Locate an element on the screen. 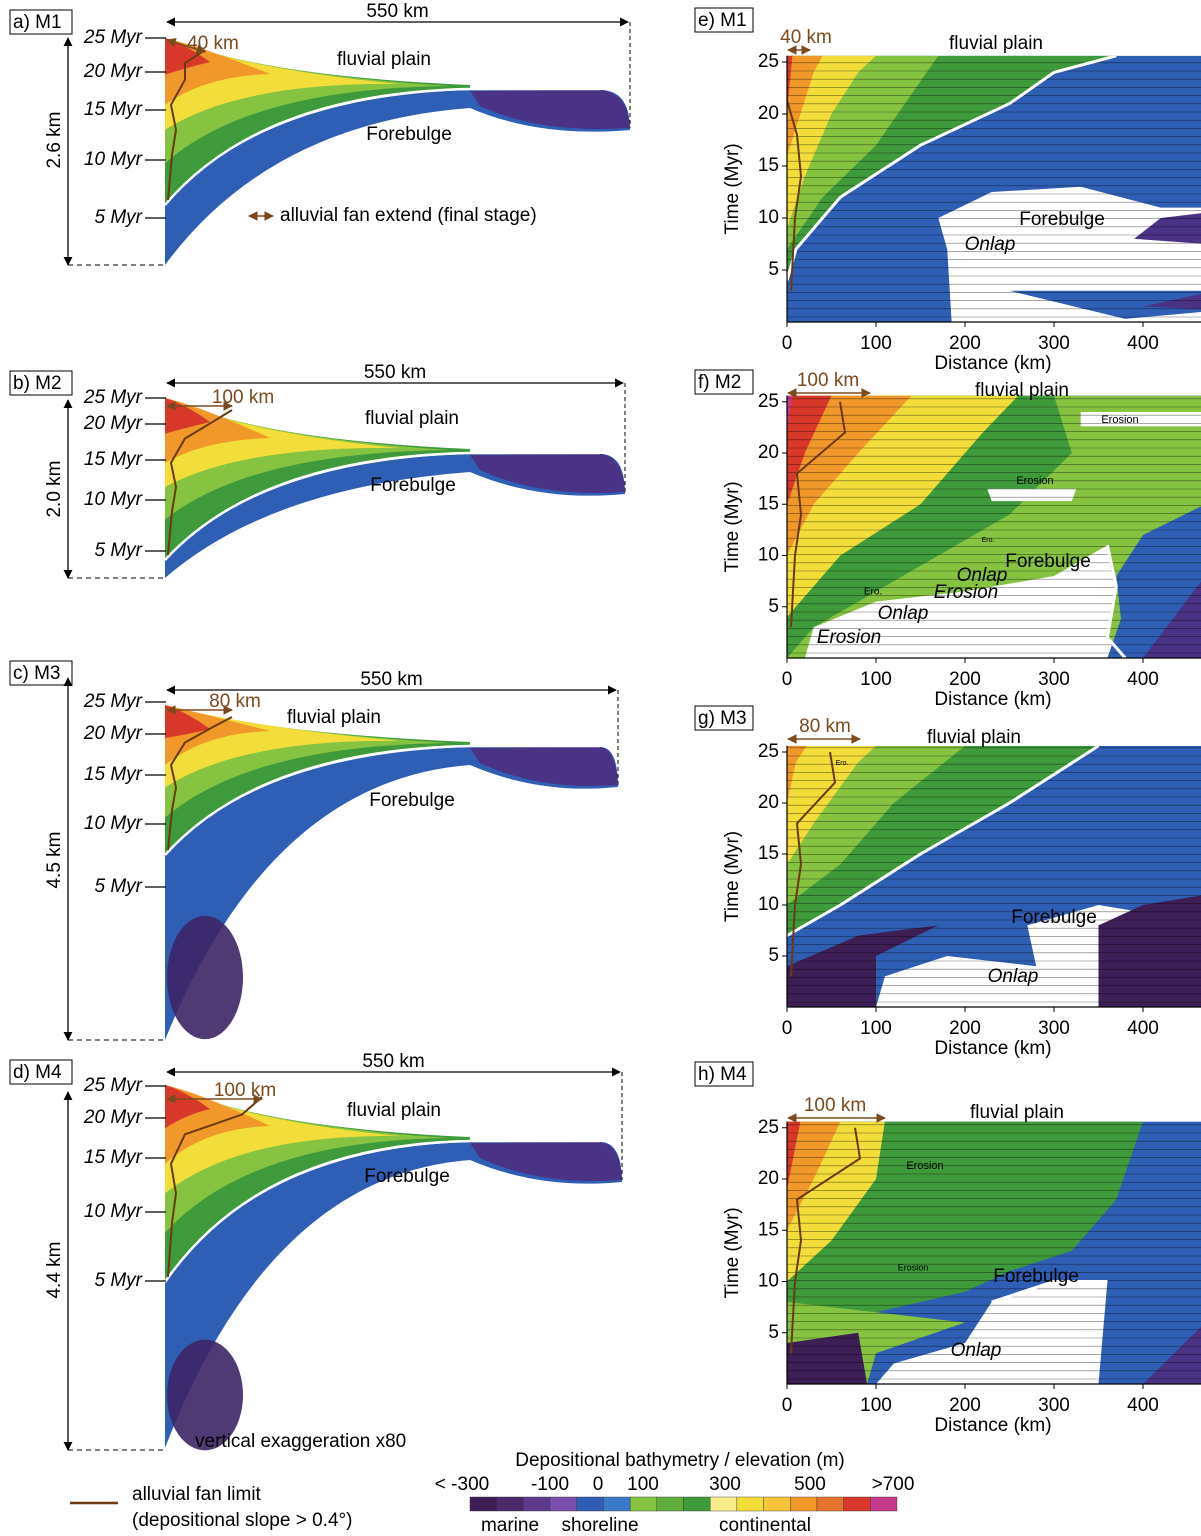 The height and width of the screenshot is (1536, 1201). panel-label: h) M4 is located at coordinates (722, 1074).